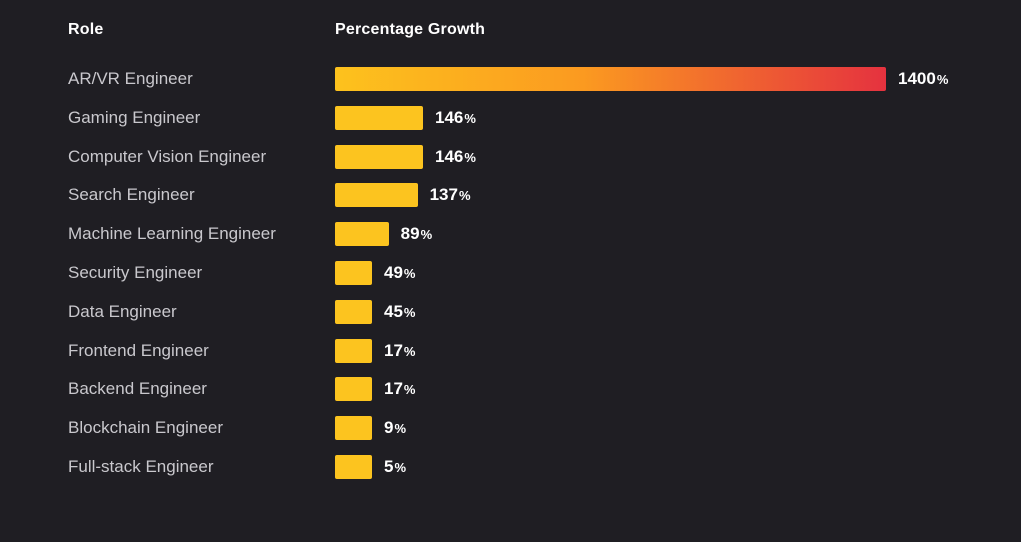 This screenshot has width=1021, height=542. What do you see at coordinates (510, 195) in the screenshot?
I see `bar-row: Search Engineer 137%` at bounding box center [510, 195].